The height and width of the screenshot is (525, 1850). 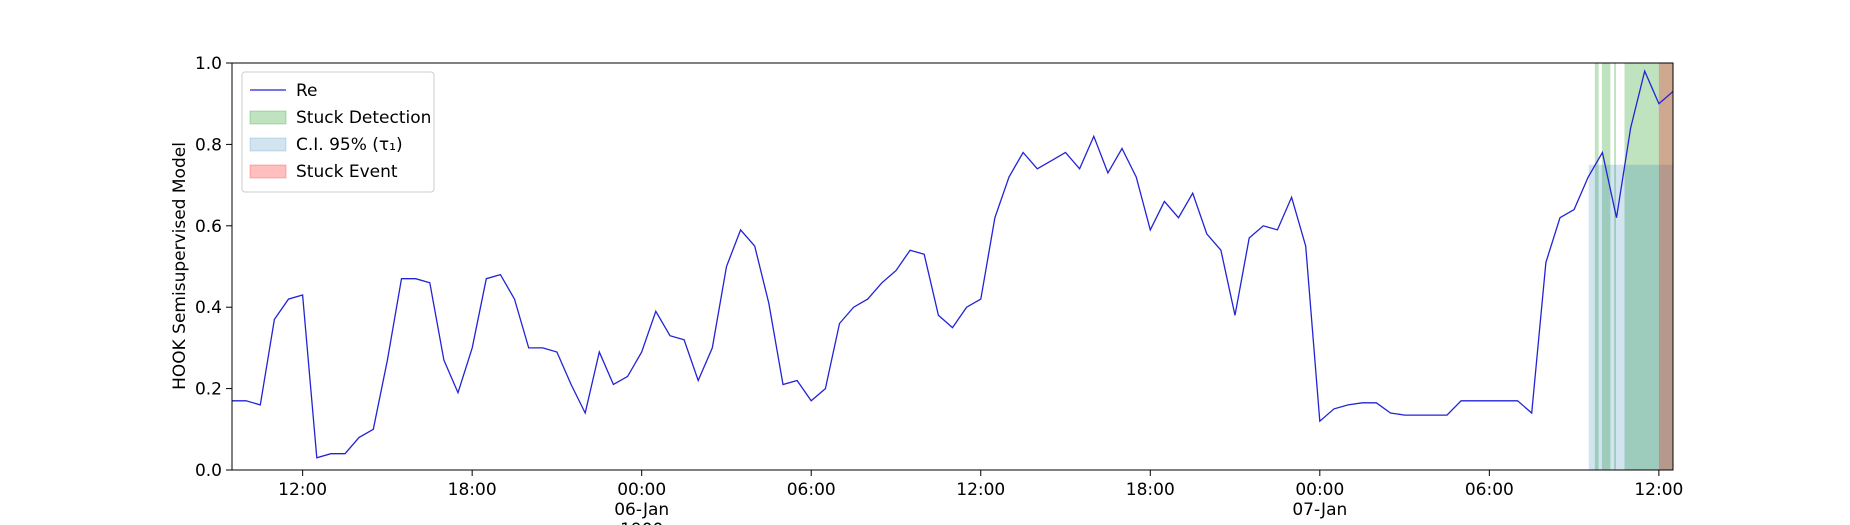 I want to click on y-tick-label: 0.0, so click(x=208, y=471).